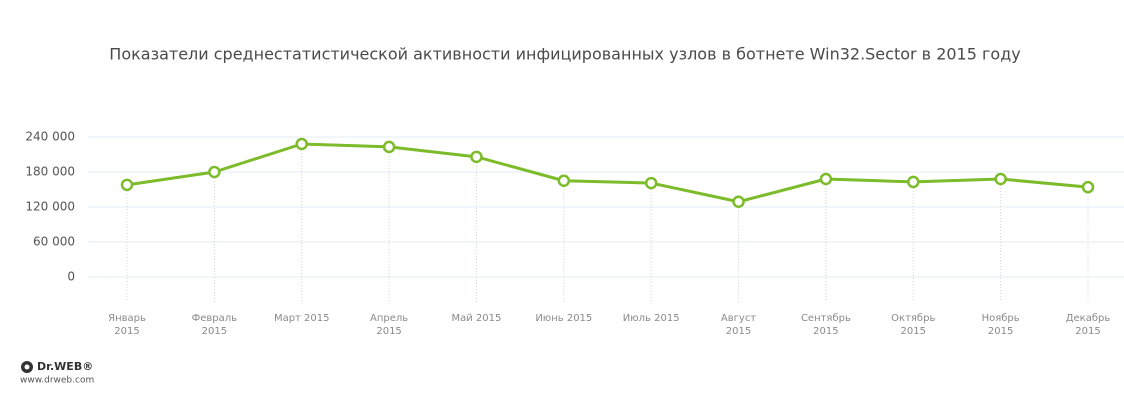  Describe the element at coordinates (651, 318) in the screenshot. I see `x-tick-label: Июль 2015` at that location.